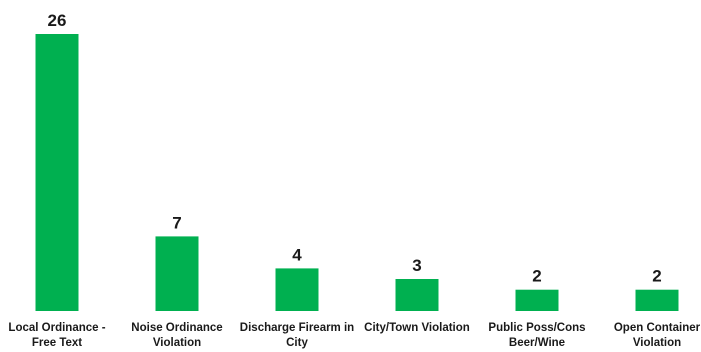  I want to click on data-label-2: 4, so click(297, 254).